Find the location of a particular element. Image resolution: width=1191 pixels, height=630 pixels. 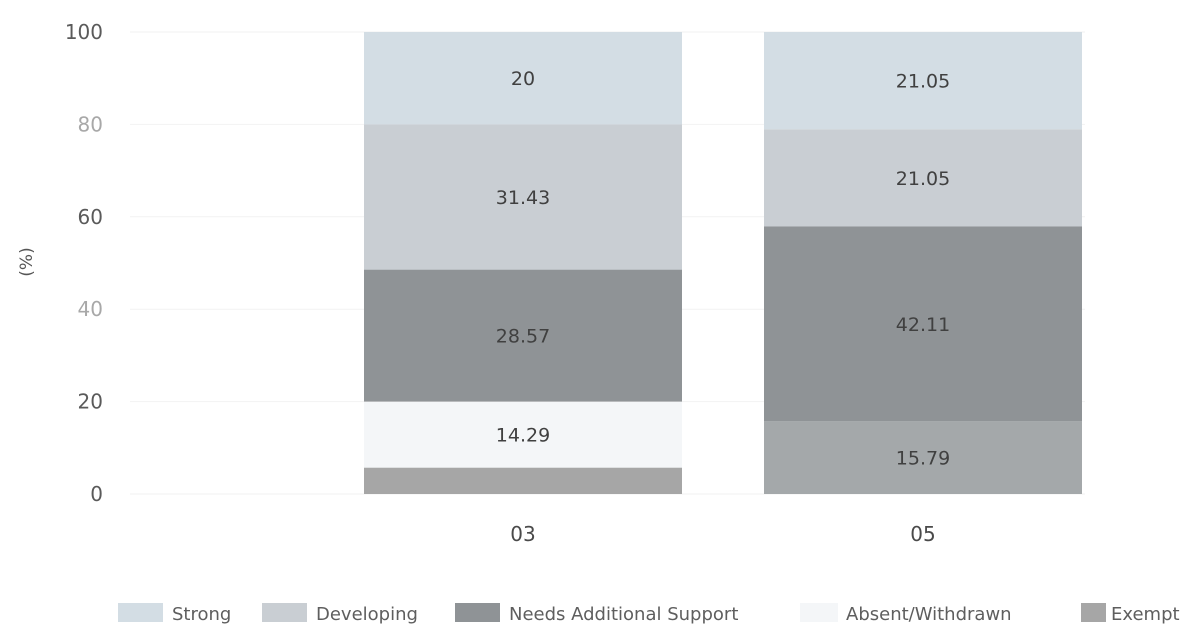

legend-label: Needs Additional Support is located at coordinates (623, 614).